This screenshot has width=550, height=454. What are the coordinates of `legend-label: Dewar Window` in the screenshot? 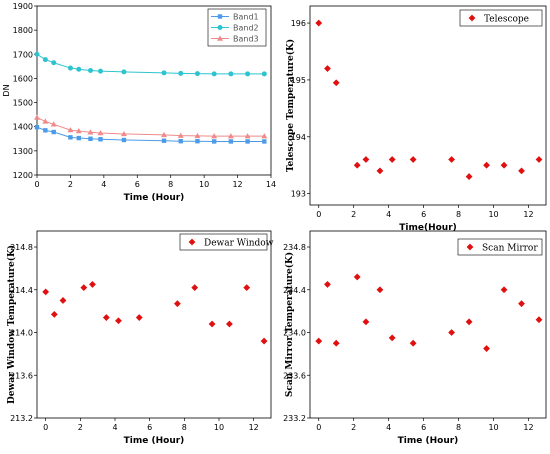 It's located at (239, 244).